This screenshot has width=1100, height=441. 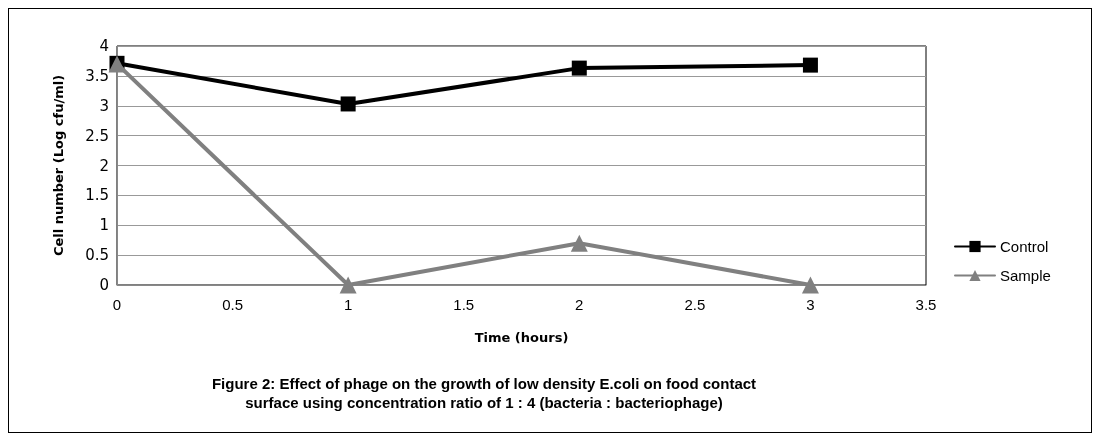 What do you see at coordinates (810, 304) in the screenshot?
I see `x-tick-label: 3` at bounding box center [810, 304].